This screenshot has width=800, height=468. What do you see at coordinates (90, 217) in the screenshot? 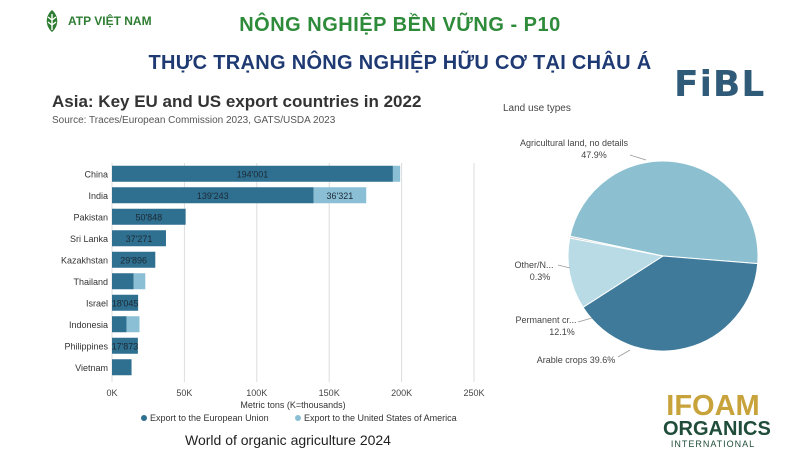
I see `category-label: Pakistan` at bounding box center [90, 217].